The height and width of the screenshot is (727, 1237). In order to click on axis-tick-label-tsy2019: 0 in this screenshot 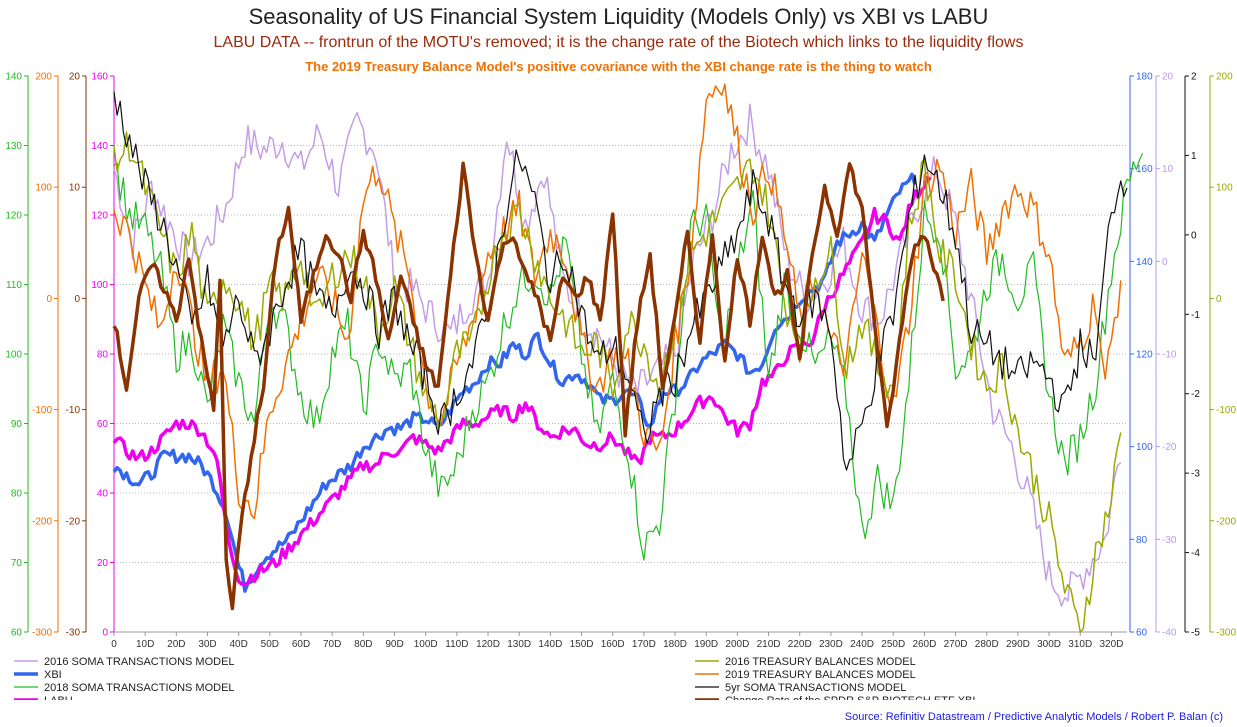, I will do `click(49, 299)`.